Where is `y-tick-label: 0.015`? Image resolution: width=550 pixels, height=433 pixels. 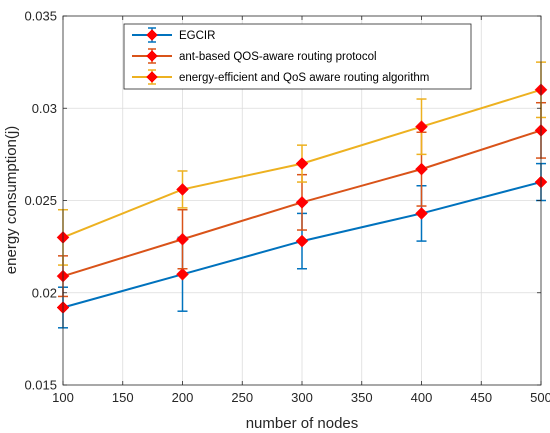 y-tick-label: 0.015 is located at coordinates (40, 385).